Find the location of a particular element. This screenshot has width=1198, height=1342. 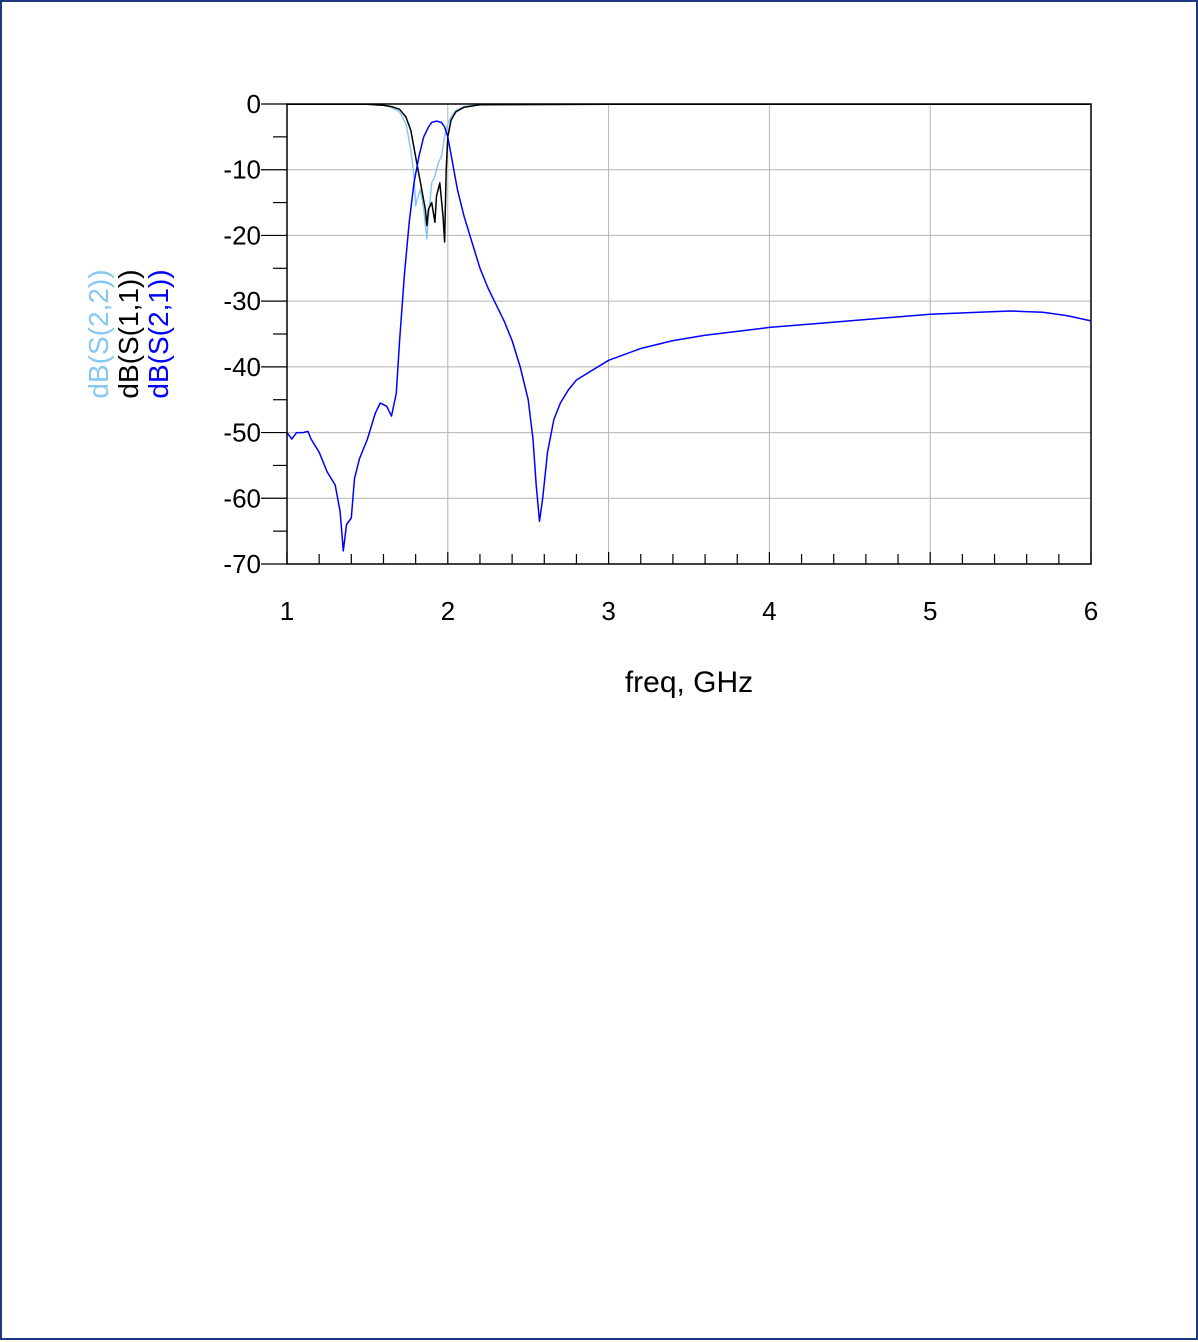

y-tick-label: -50 is located at coordinates (242, 433).